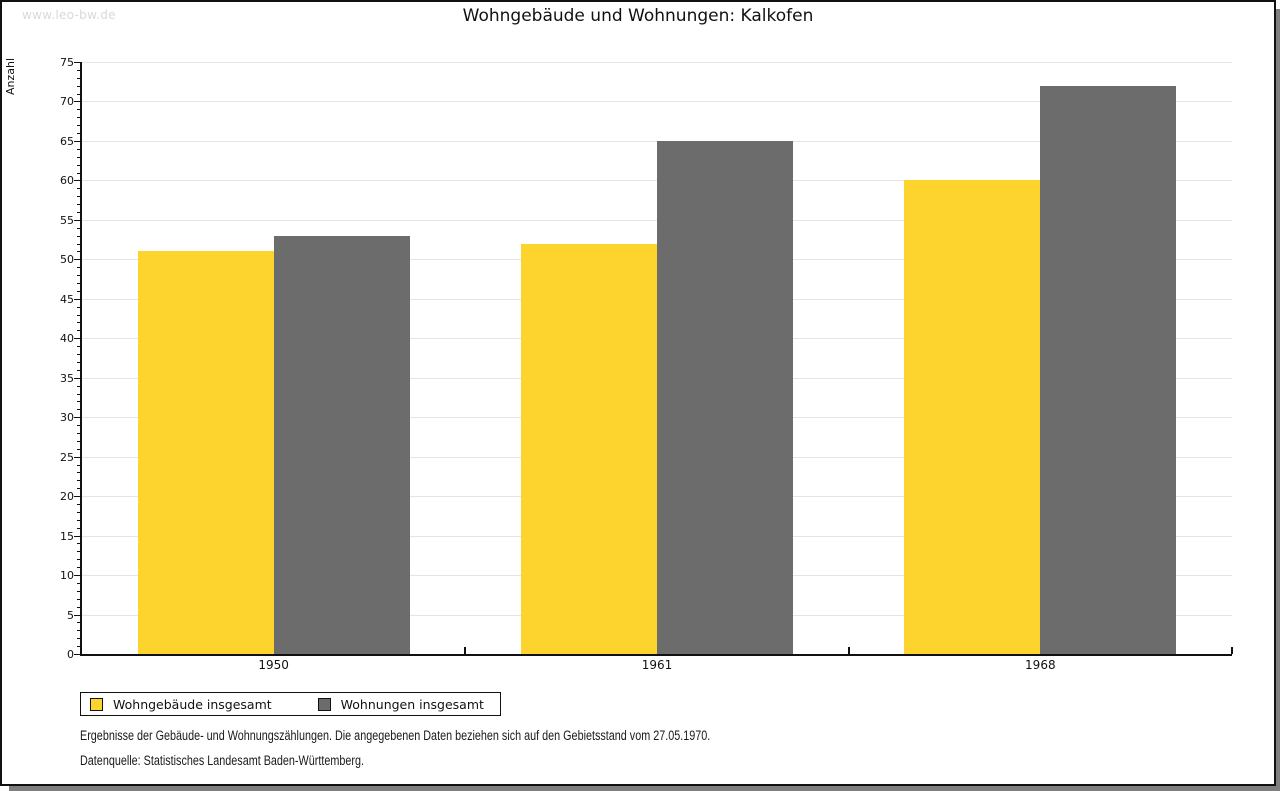  What do you see at coordinates (657, 665) in the screenshot?
I see `x-tick-label: 1961` at bounding box center [657, 665].